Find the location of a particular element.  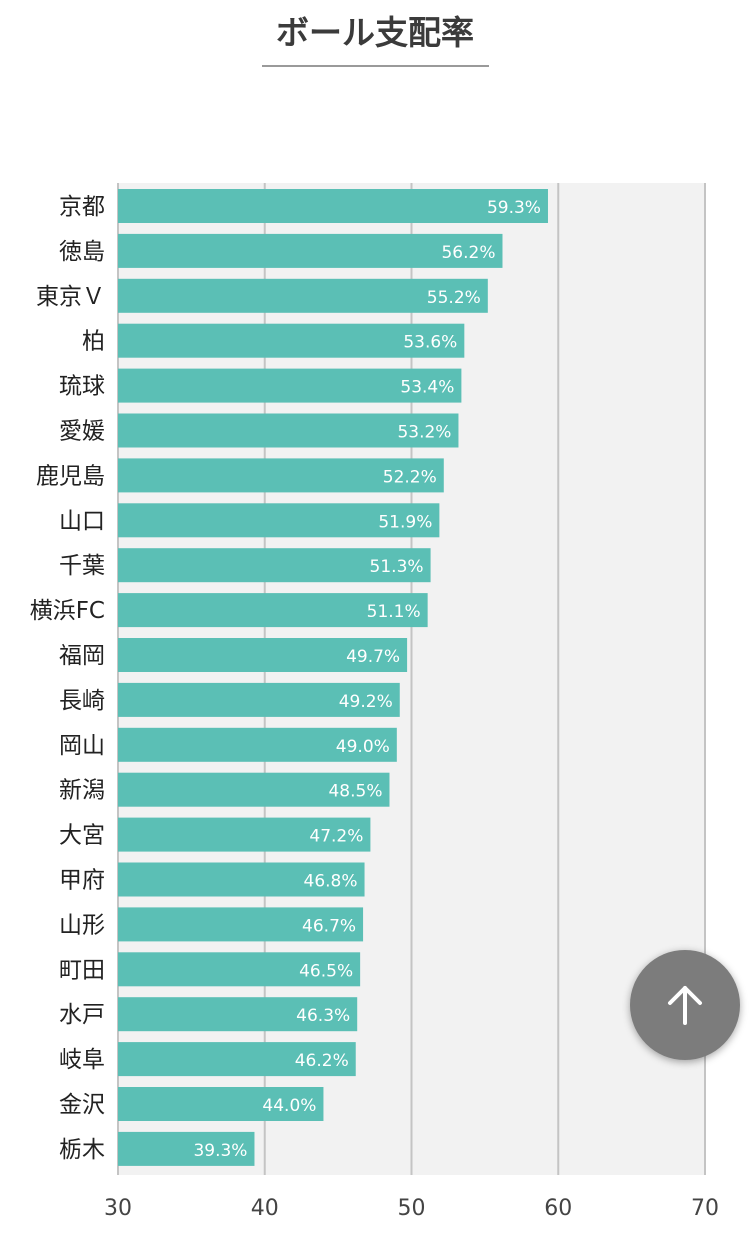

category-label: 栃木 is located at coordinates (82, 1150).